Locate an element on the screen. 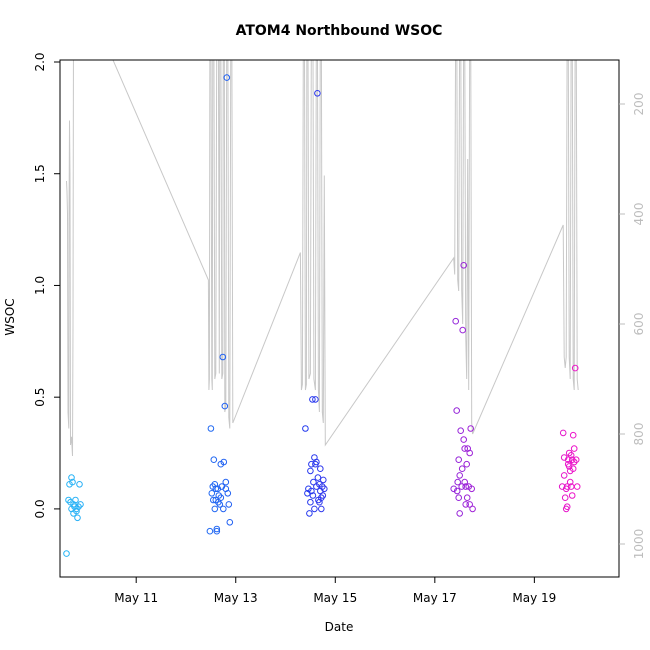  y2-tick-label: 800 is located at coordinates (639, 434).